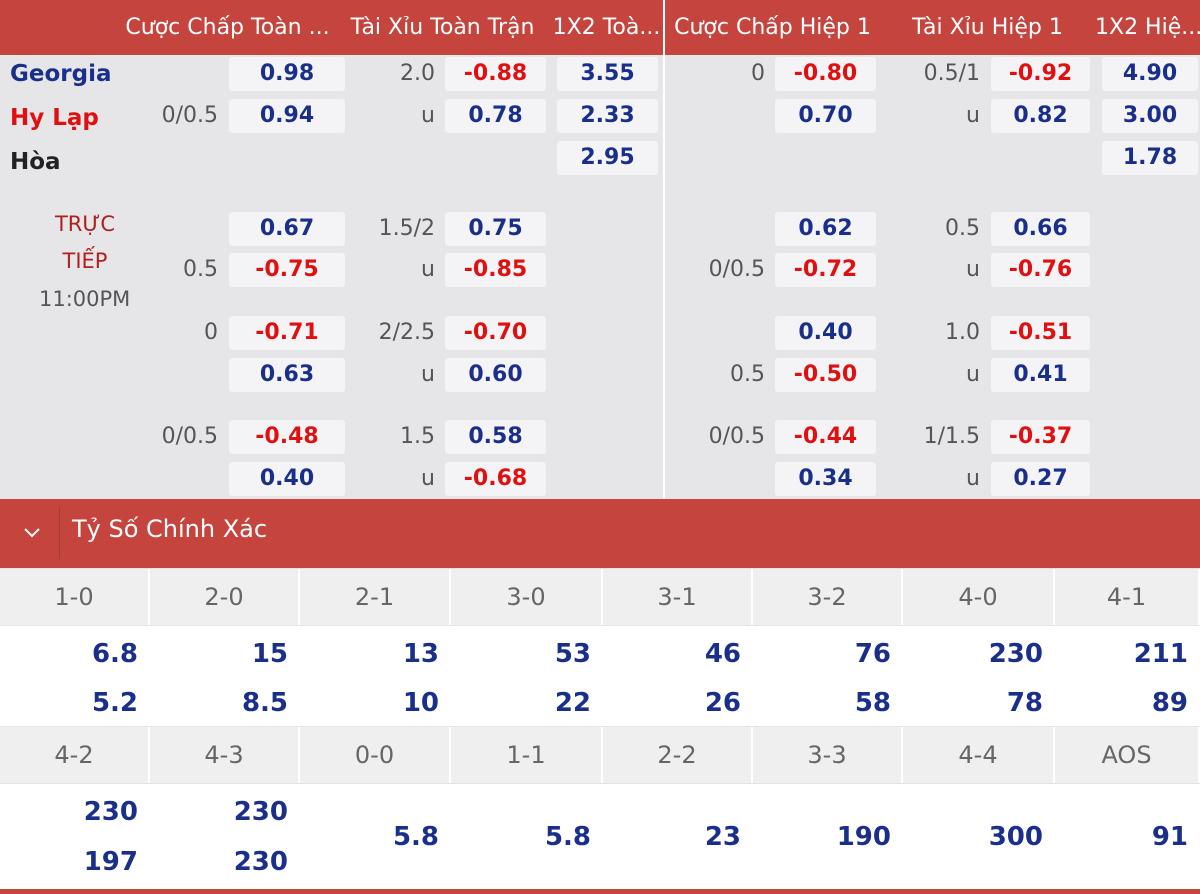 The height and width of the screenshot is (894, 1200). I want to click on odds-cell: 4.90, so click(1150, 74).